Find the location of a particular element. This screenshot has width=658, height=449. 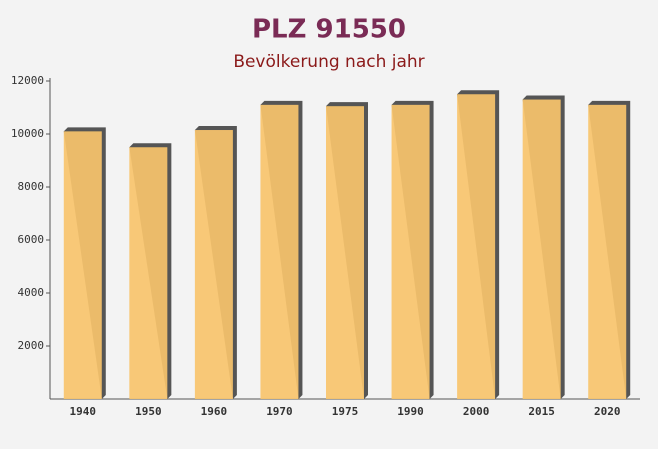

y-tick-label: 2000 is located at coordinates (31, 345).